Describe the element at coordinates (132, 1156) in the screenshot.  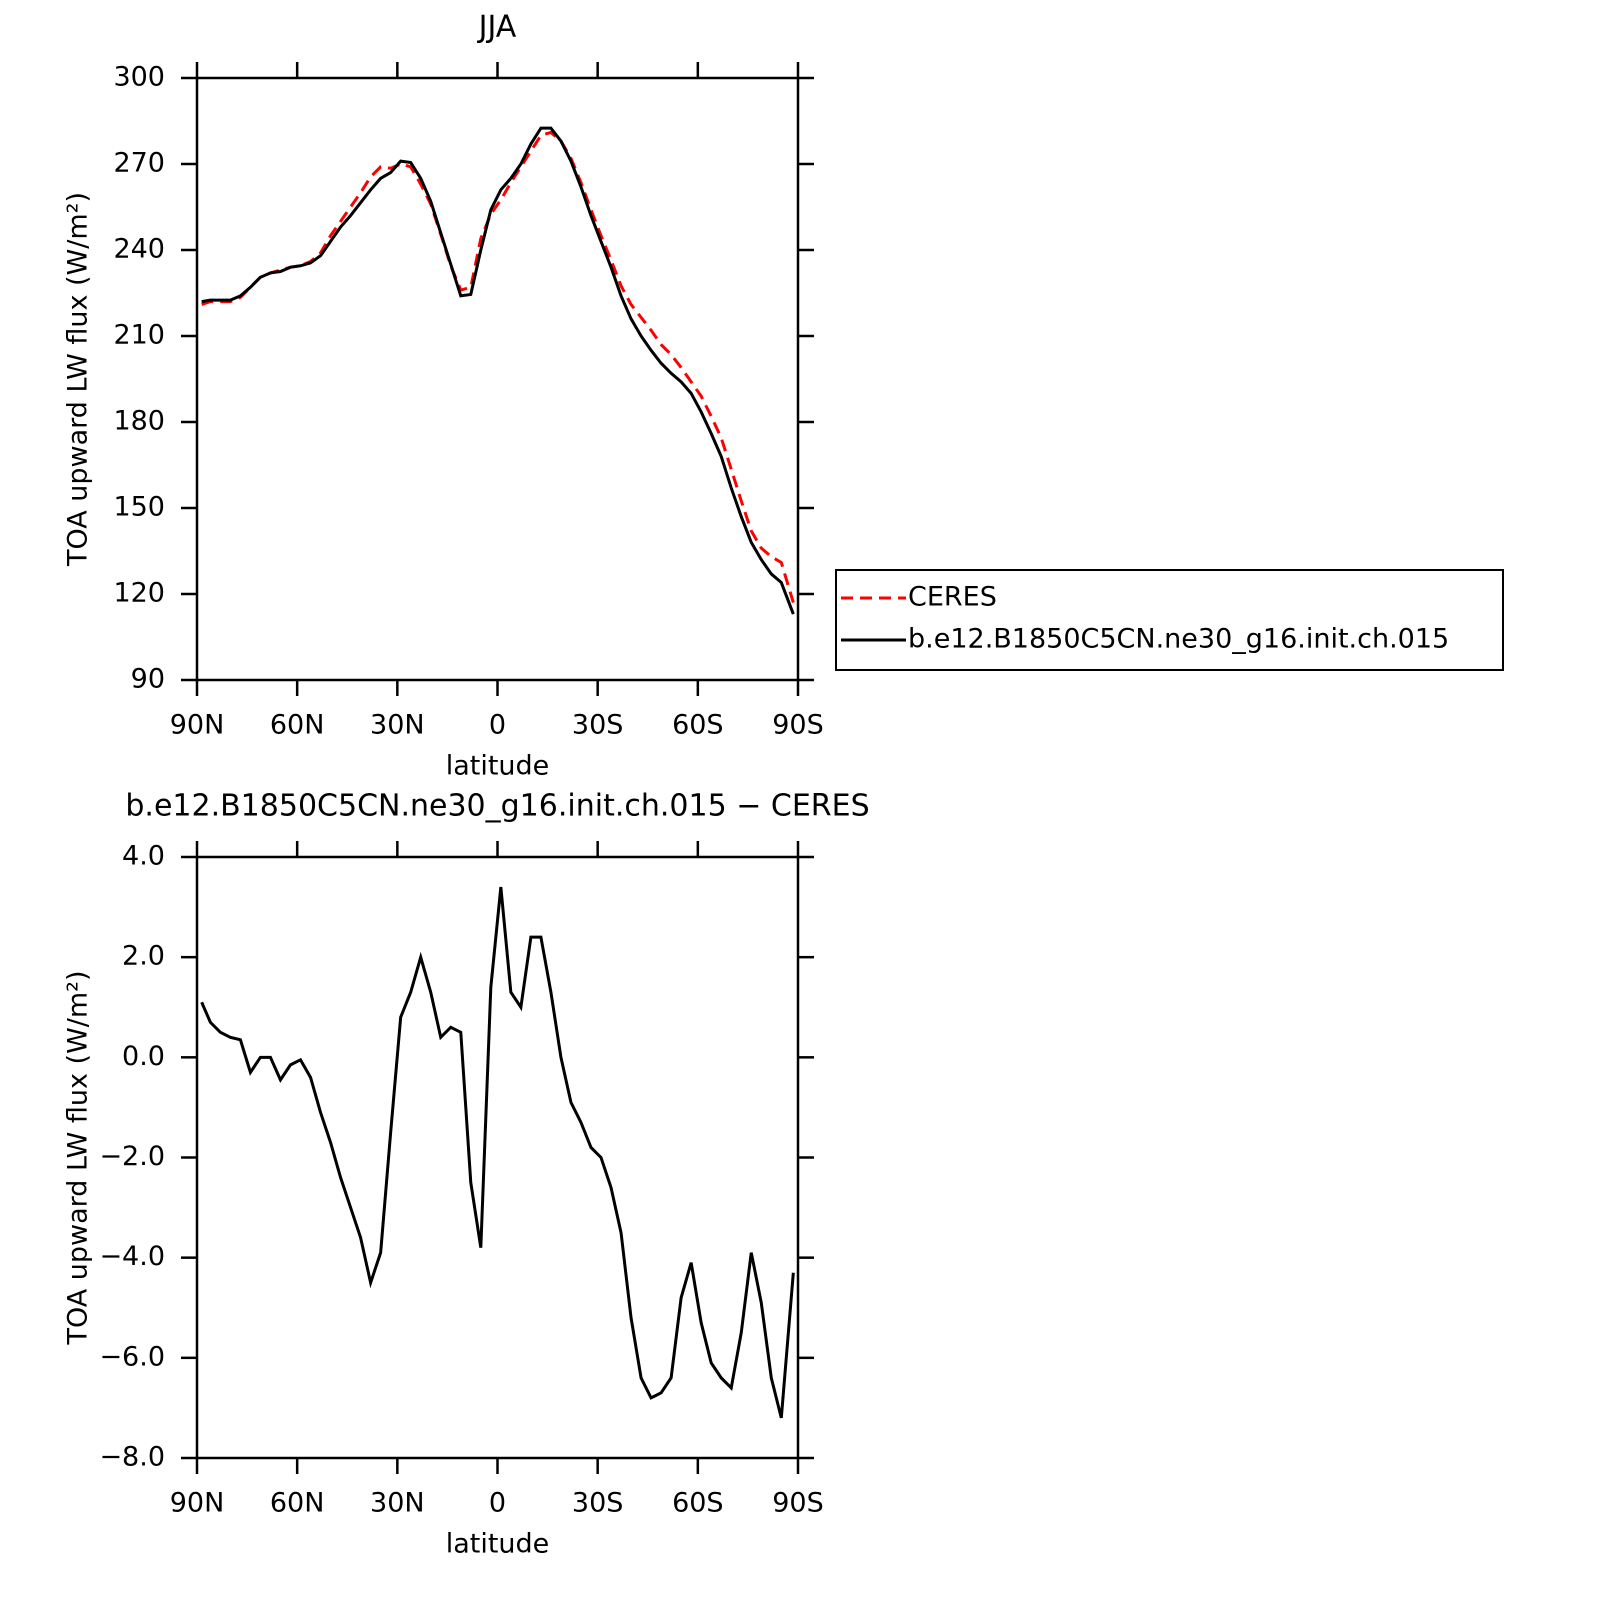
I see `y-tick-label: −2.0` at that location.